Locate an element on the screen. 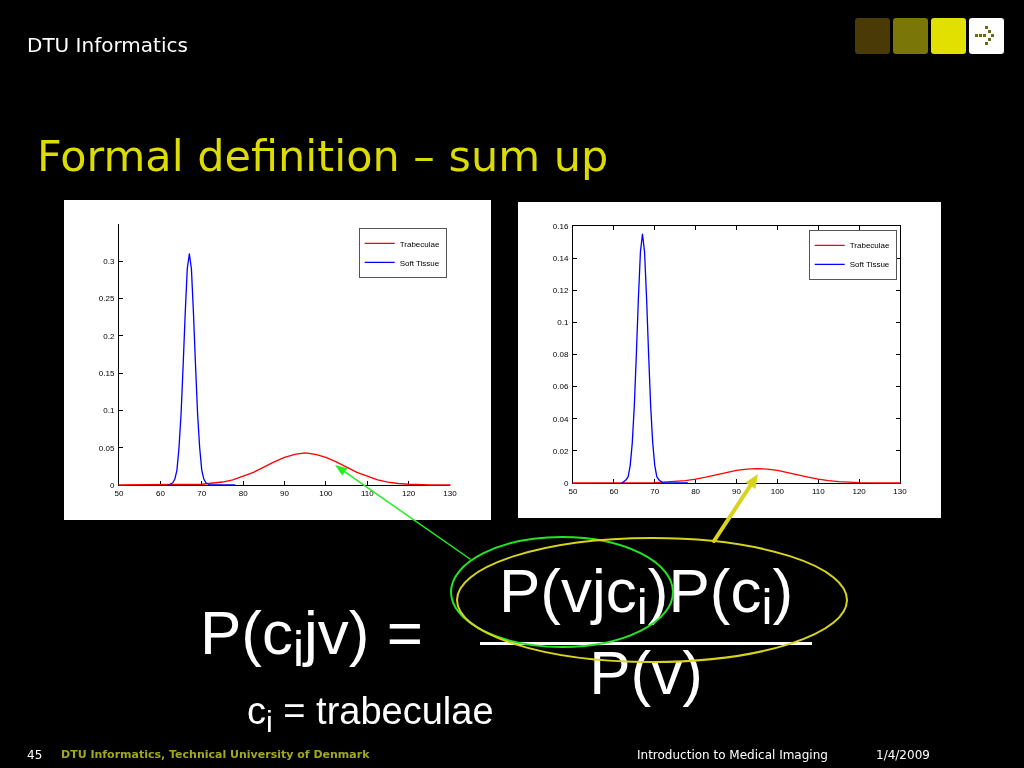 The image size is (1024, 768). y-tick-label: 0.16 is located at coordinates (560, 226).